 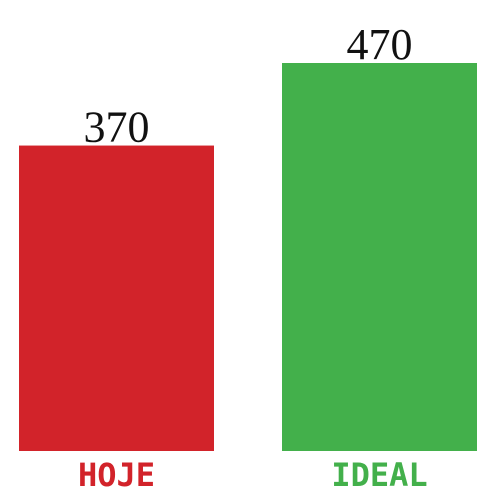 I want to click on category-label-hoje: HOJE, so click(x=116, y=473).